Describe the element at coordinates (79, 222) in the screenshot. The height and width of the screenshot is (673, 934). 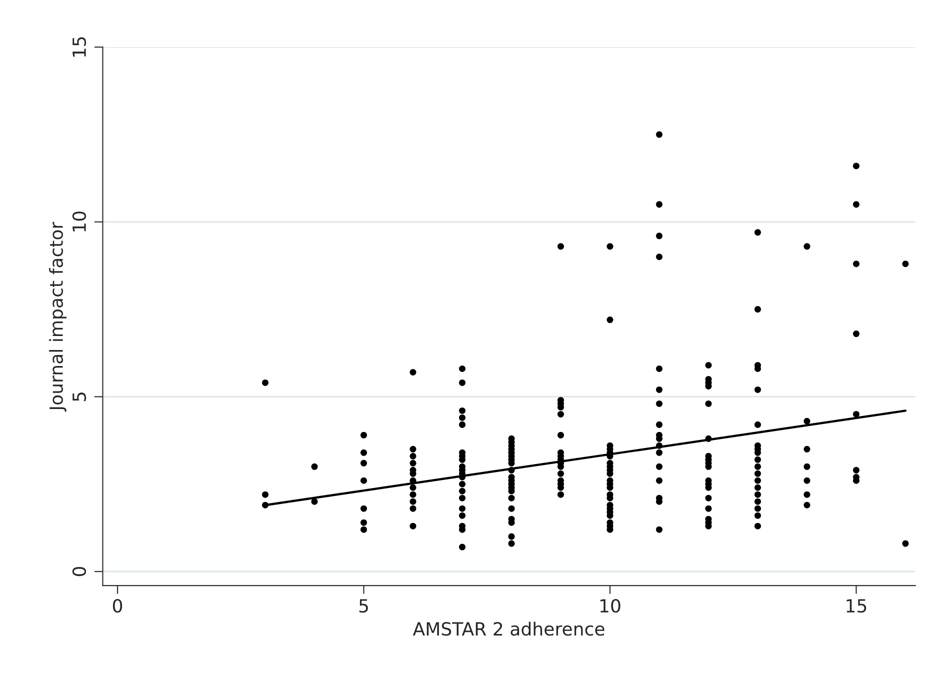
I see `y-tick-label: 10` at that location.